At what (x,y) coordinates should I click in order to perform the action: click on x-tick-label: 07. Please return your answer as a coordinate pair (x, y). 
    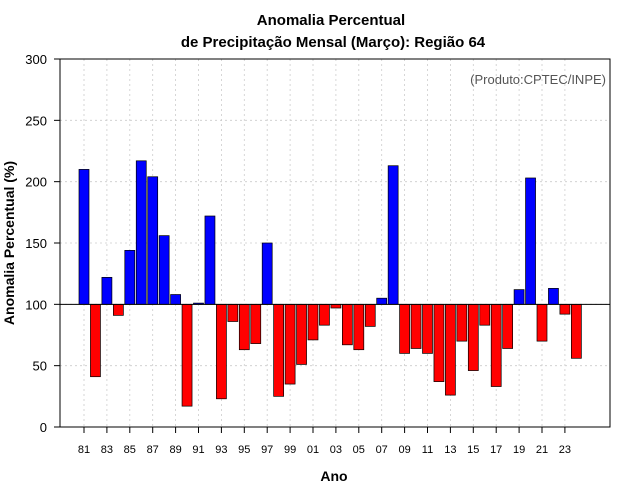
    Looking at the image, I should click on (382, 450).